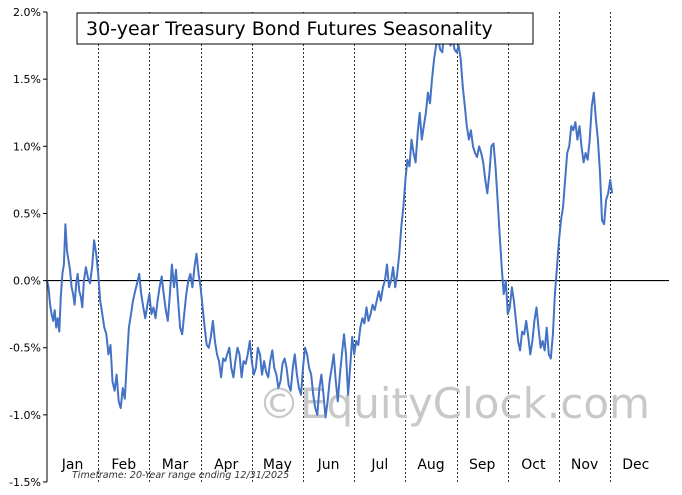  What do you see at coordinates (27, 281) in the screenshot?
I see `y-tick-label: 0.0%` at bounding box center [27, 281].